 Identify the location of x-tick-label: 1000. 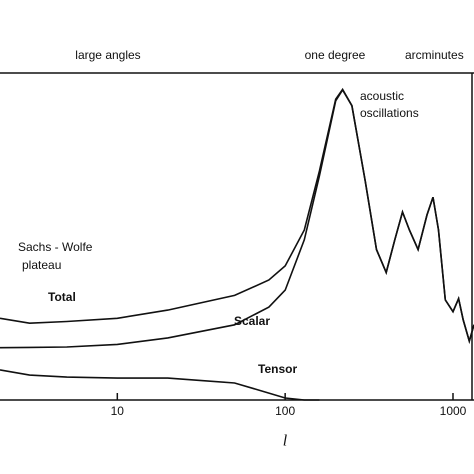
(453, 411).